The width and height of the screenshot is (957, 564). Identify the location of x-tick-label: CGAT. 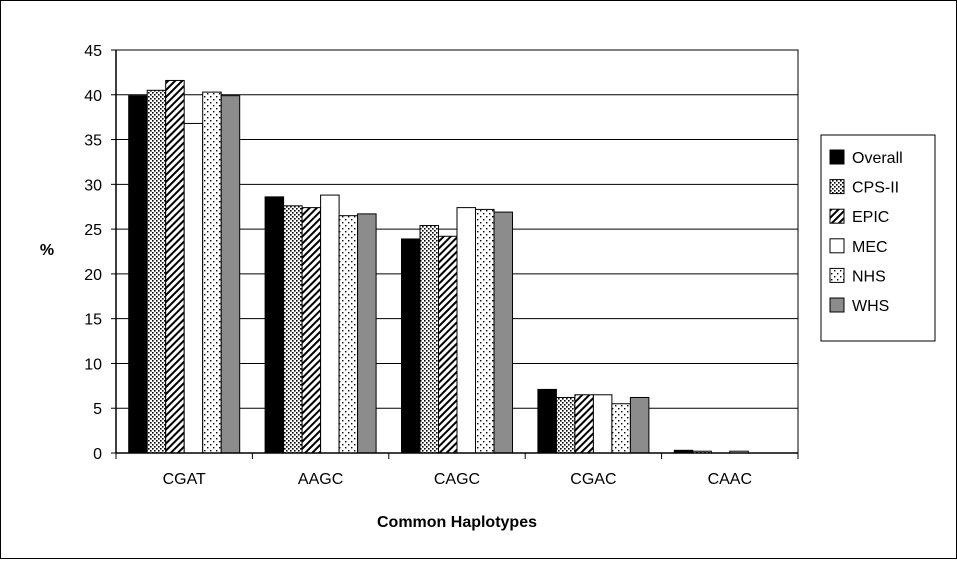
(184, 479).